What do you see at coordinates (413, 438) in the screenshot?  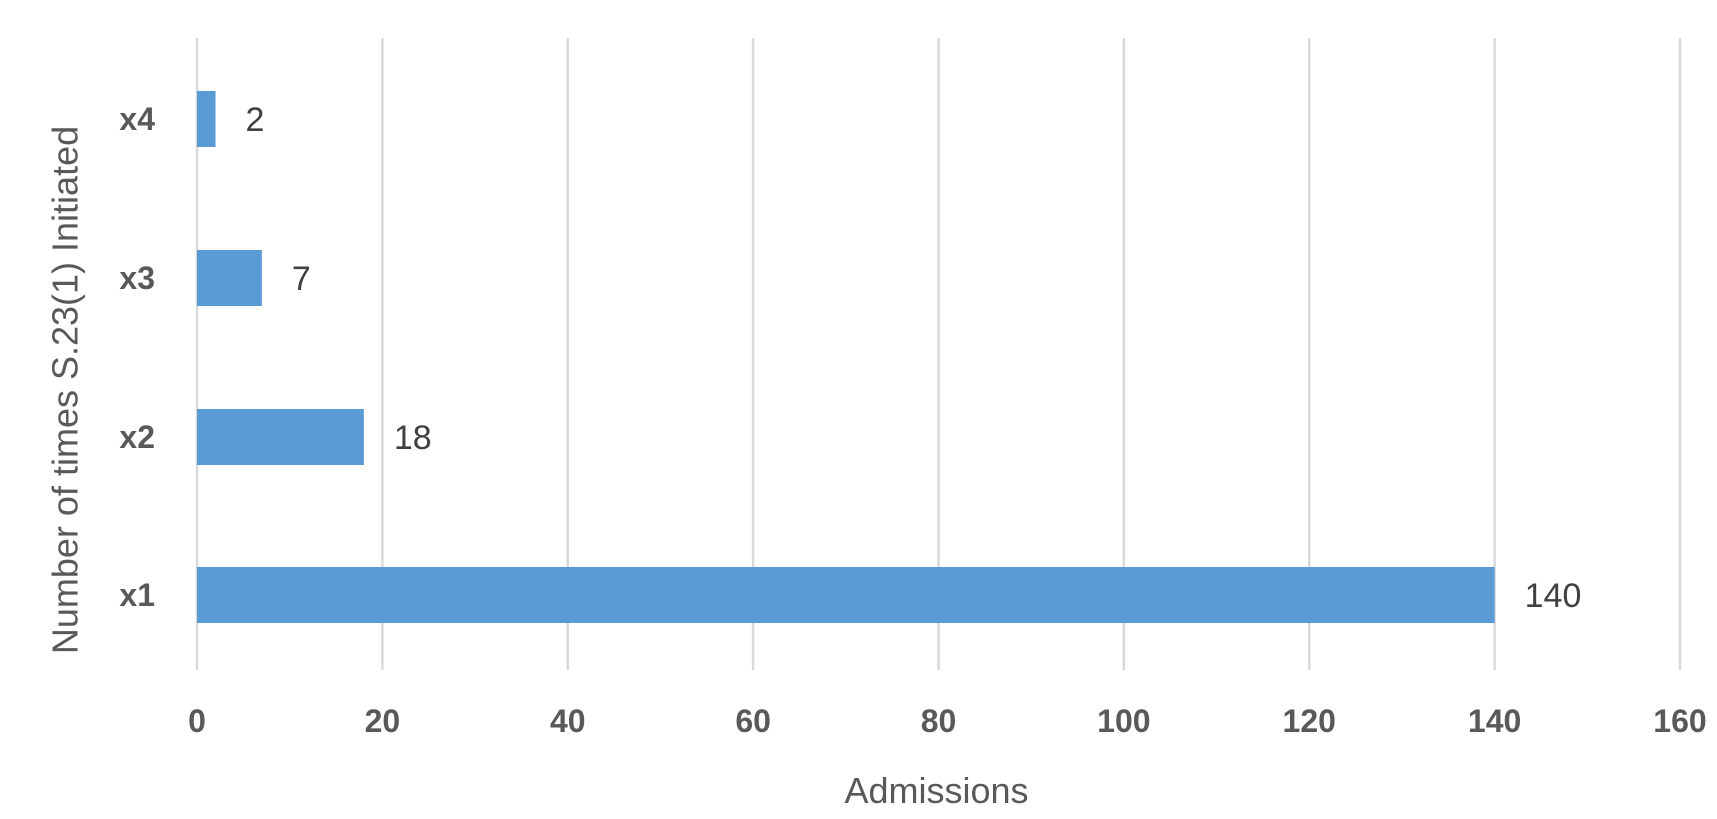 I see `data-label-x2: 18` at bounding box center [413, 438].